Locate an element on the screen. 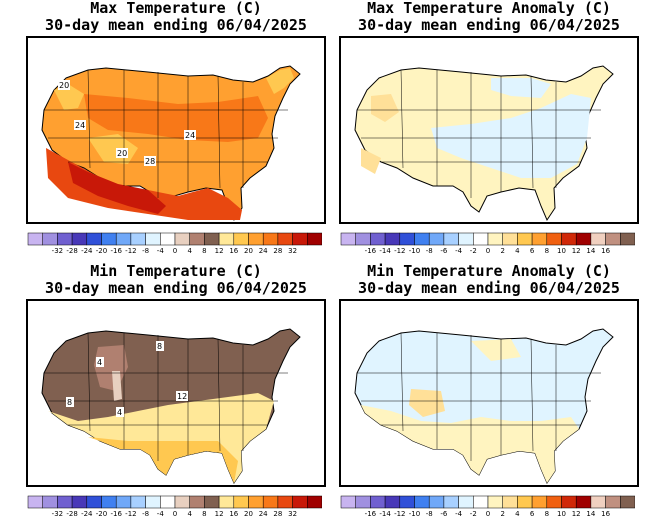 This screenshot has height=526, width=662. colorbar-tick-label: 0 is located at coordinates (175, 251).